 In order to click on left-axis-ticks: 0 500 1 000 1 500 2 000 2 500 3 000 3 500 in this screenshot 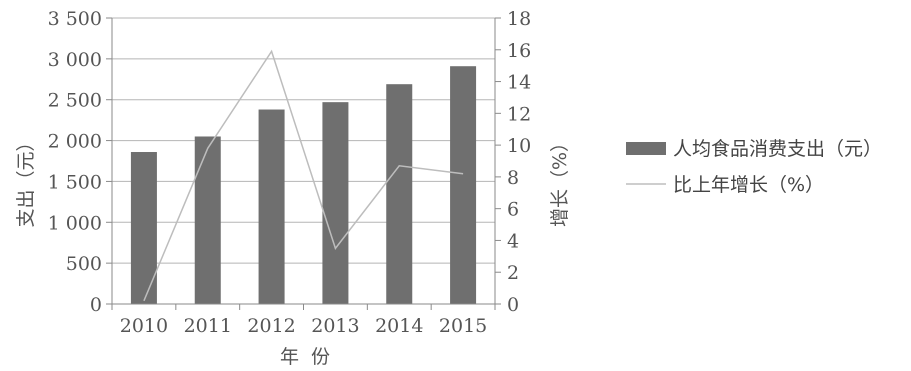, I will do `click(80, 162)`.